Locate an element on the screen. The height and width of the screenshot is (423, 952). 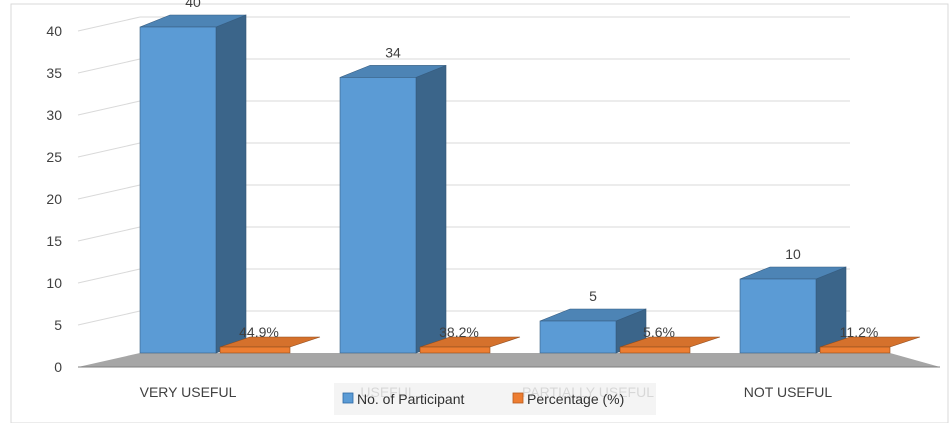
x-category-label: NOT USEFUL is located at coordinates (788, 392).